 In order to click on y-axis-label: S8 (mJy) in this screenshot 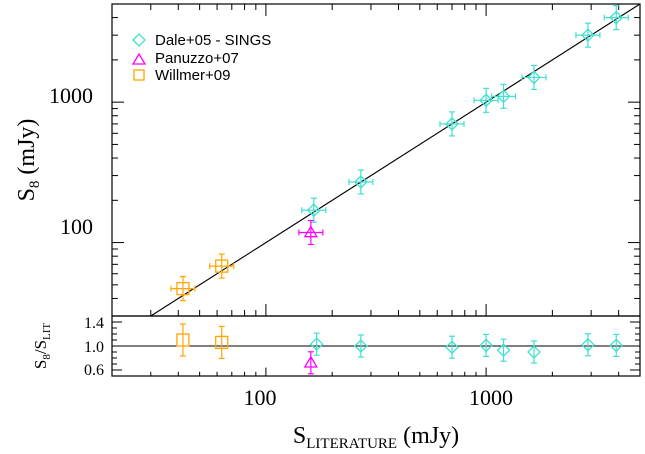, I will do `click(28, 160)`.